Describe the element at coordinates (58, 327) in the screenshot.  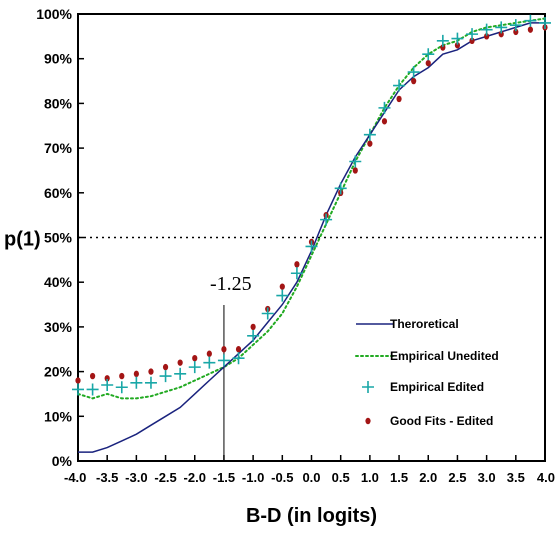
I see `y-tick-label: 30%` at that location.